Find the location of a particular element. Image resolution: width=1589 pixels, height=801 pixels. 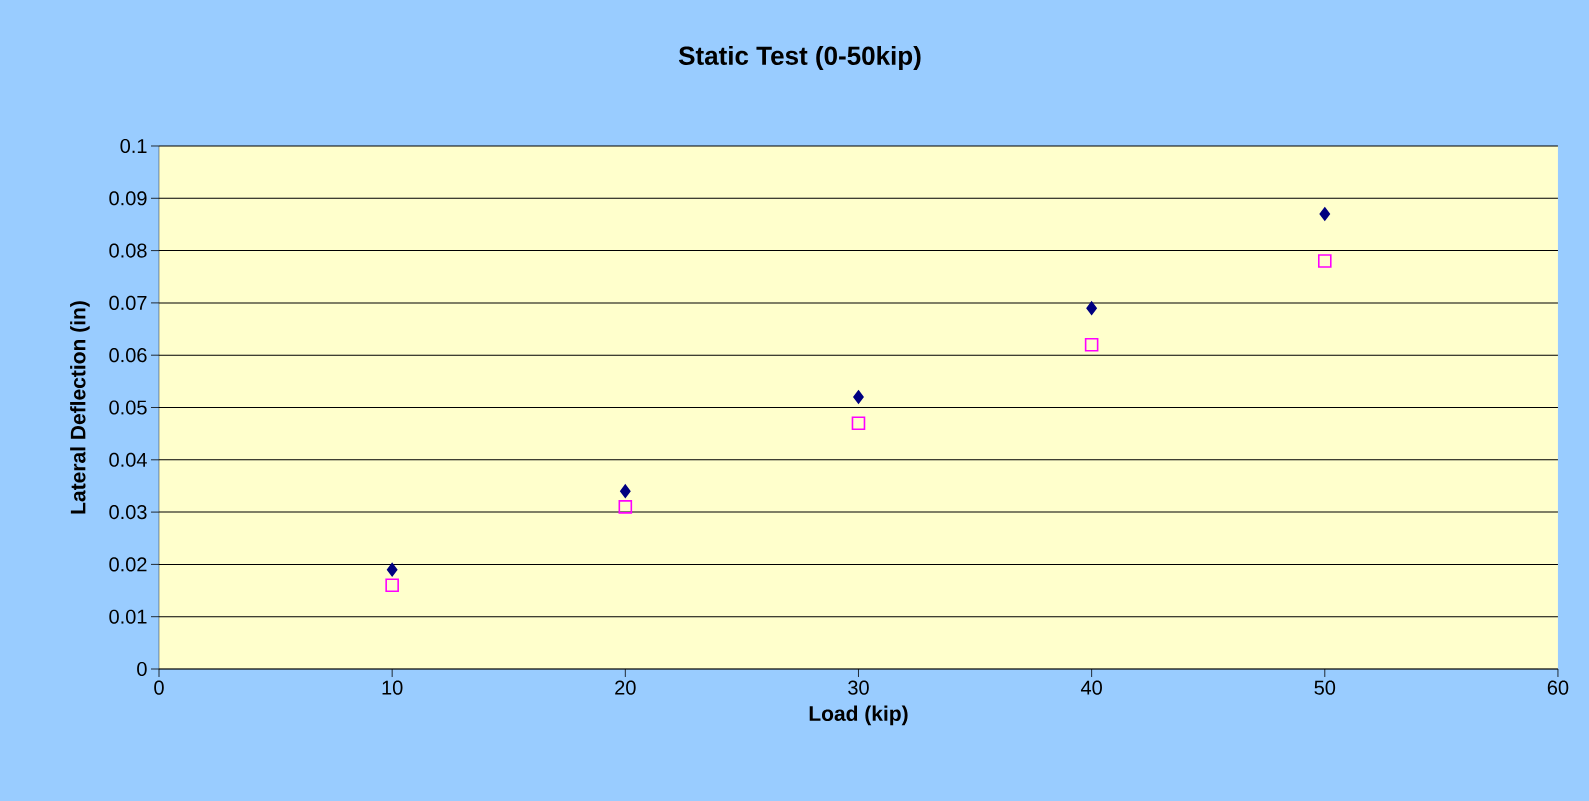

y-tick-label: 0.07 is located at coordinates (128, 302).